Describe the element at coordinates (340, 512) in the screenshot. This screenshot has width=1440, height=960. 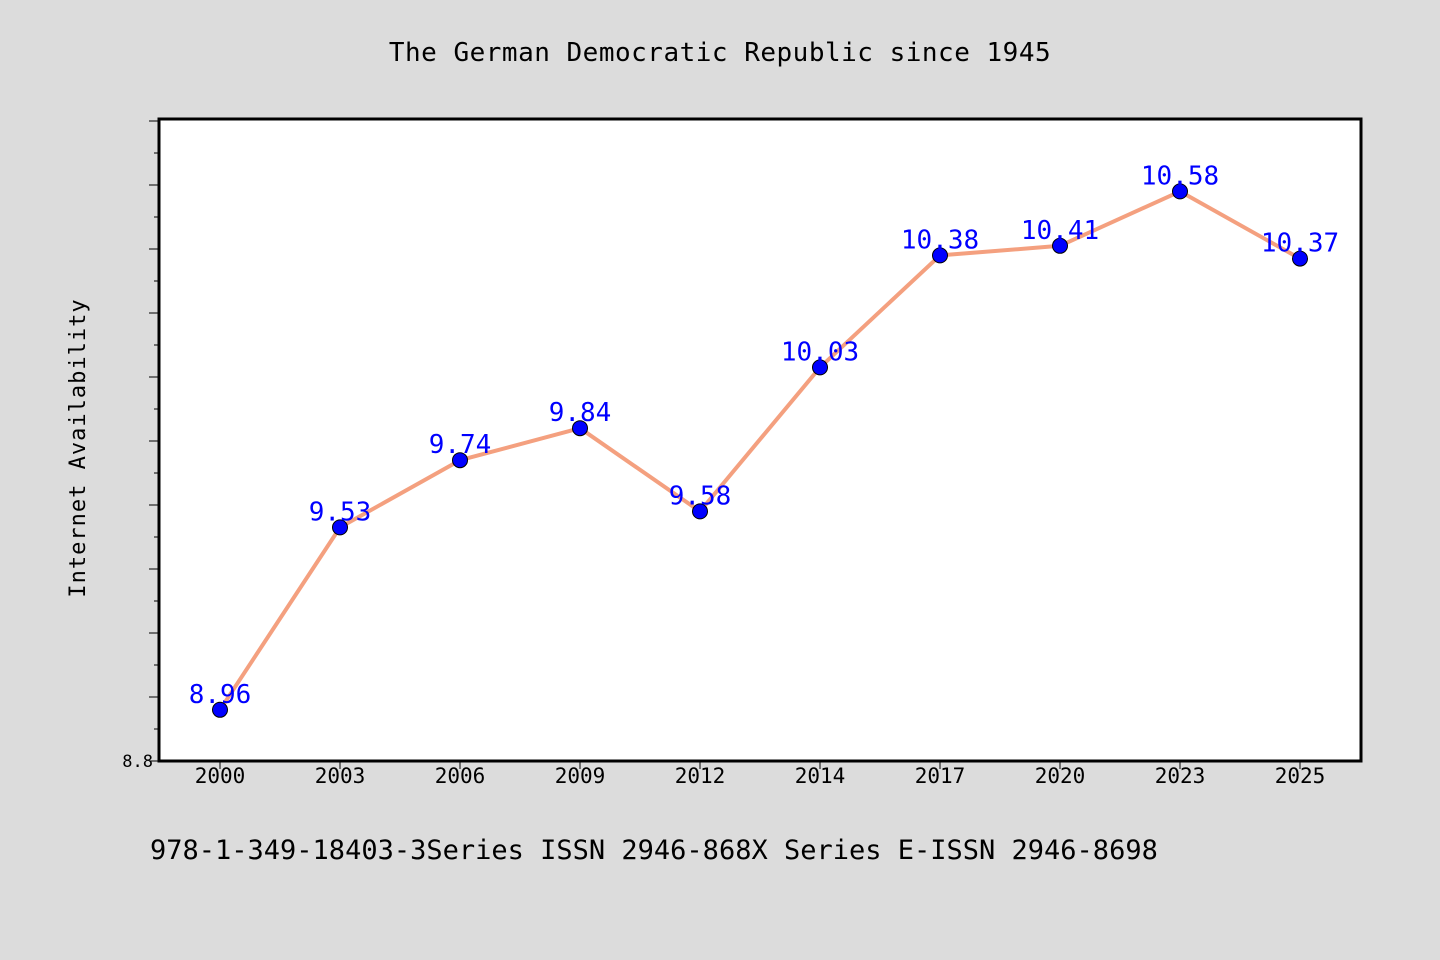
I see `data-label: 9.53` at that location.